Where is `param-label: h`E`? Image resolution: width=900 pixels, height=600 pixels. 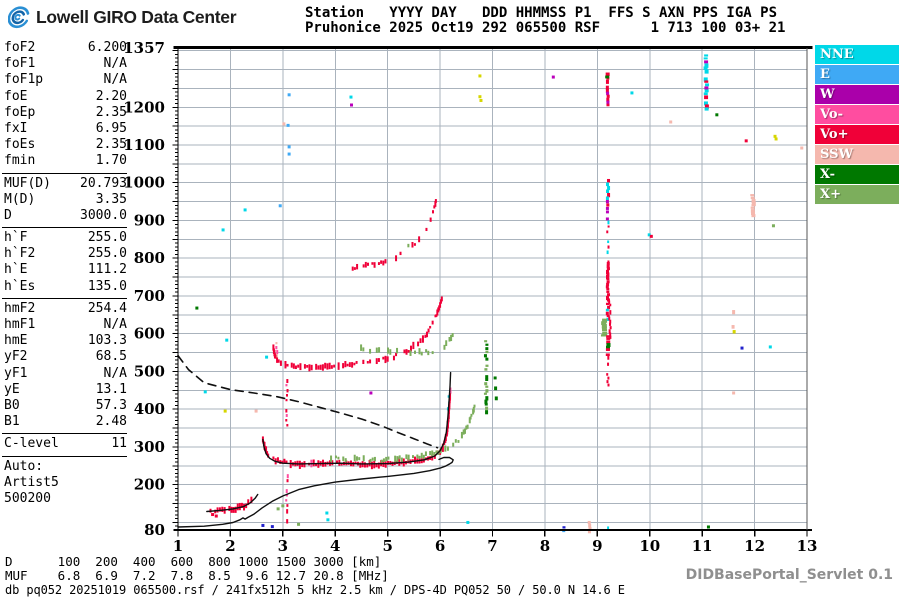
param-label: h`E is located at coordinates (16, 270).